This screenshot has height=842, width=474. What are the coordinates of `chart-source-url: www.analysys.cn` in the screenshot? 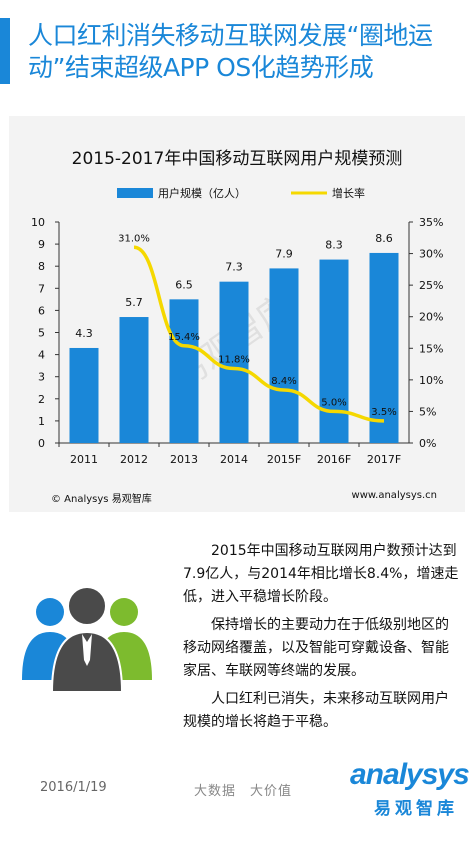 It's located at (394, 495).